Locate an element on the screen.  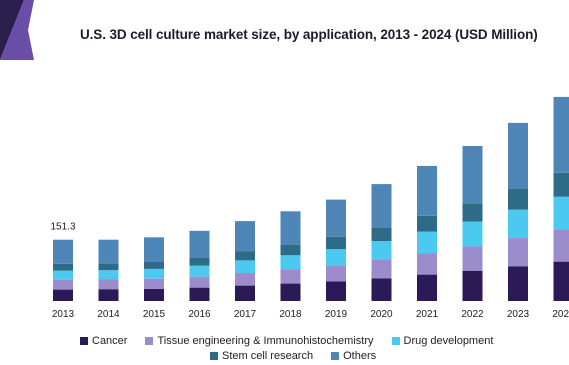
bar-2013-tissue-engineering-immunohistochemistry is located at coordinates (63, 284).